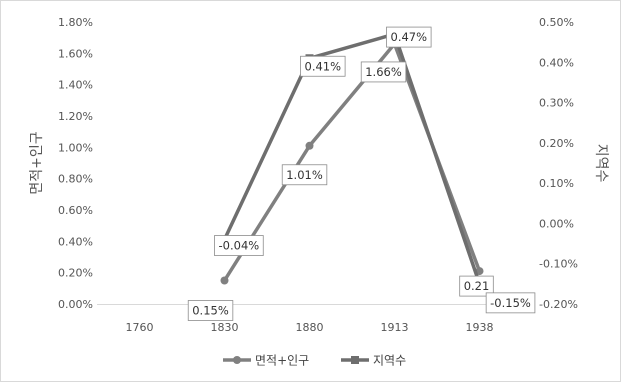 Image resolution: width=621 pixels, height=385 pixels. I want to click on y-left-tick-label: 1.60%, so click(75, 53).